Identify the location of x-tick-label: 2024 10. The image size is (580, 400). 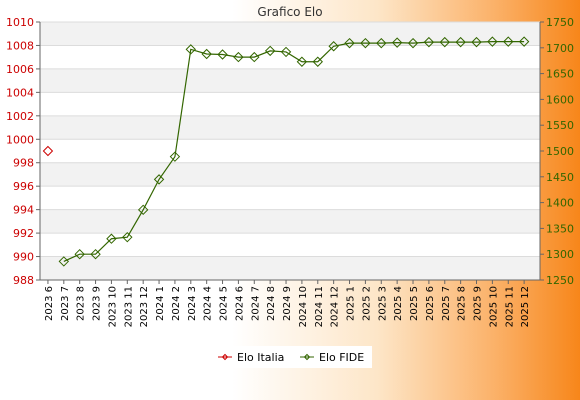
(303, 306).